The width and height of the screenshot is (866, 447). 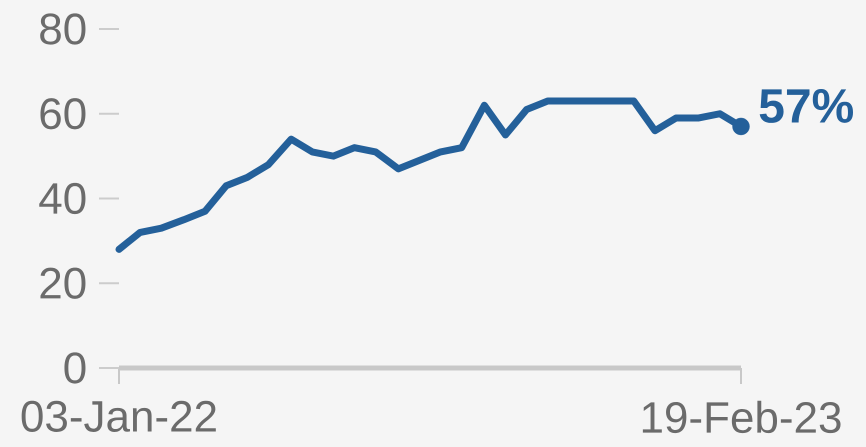 I want to click on y-tick-label: 80, so click(x=63, y=29).